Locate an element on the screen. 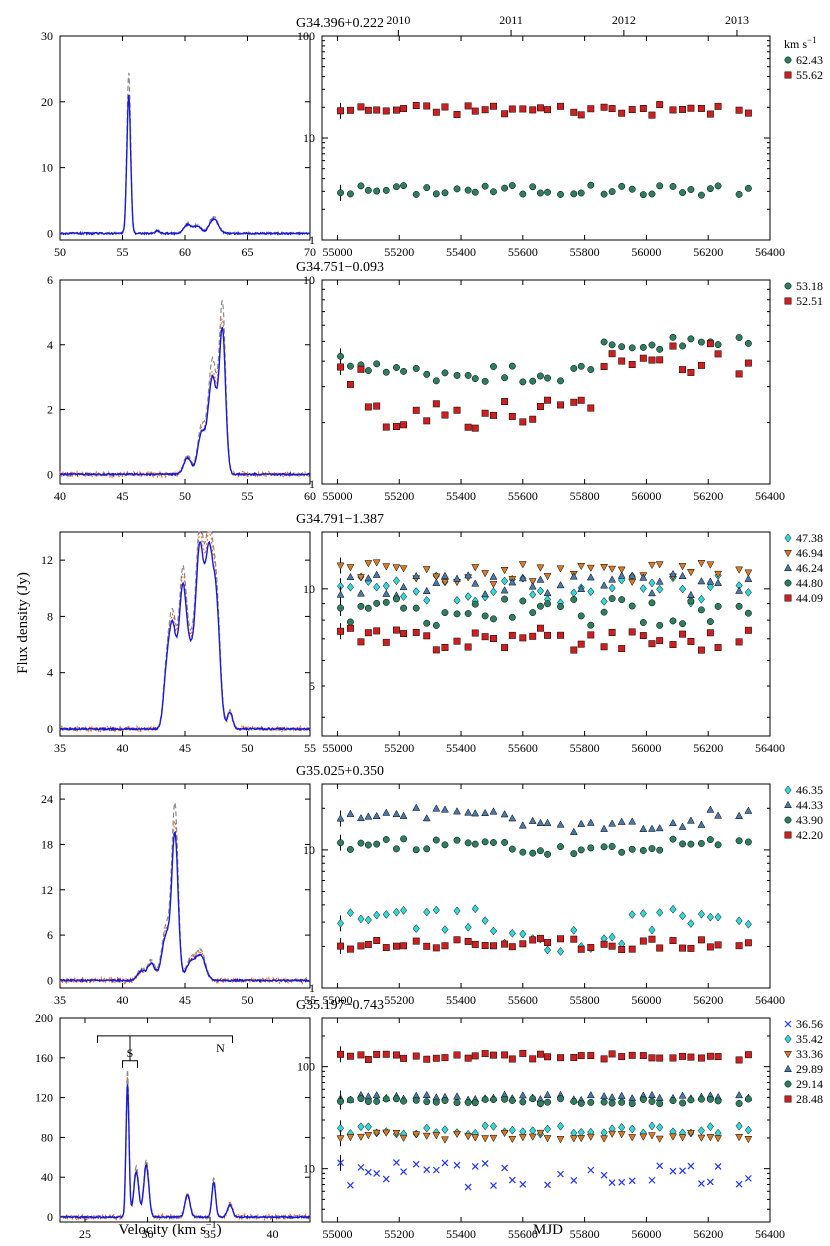 The width and height of the screenshot is (830, 1246). spectrum-blue-epoch is located at coordinates (185, 636).